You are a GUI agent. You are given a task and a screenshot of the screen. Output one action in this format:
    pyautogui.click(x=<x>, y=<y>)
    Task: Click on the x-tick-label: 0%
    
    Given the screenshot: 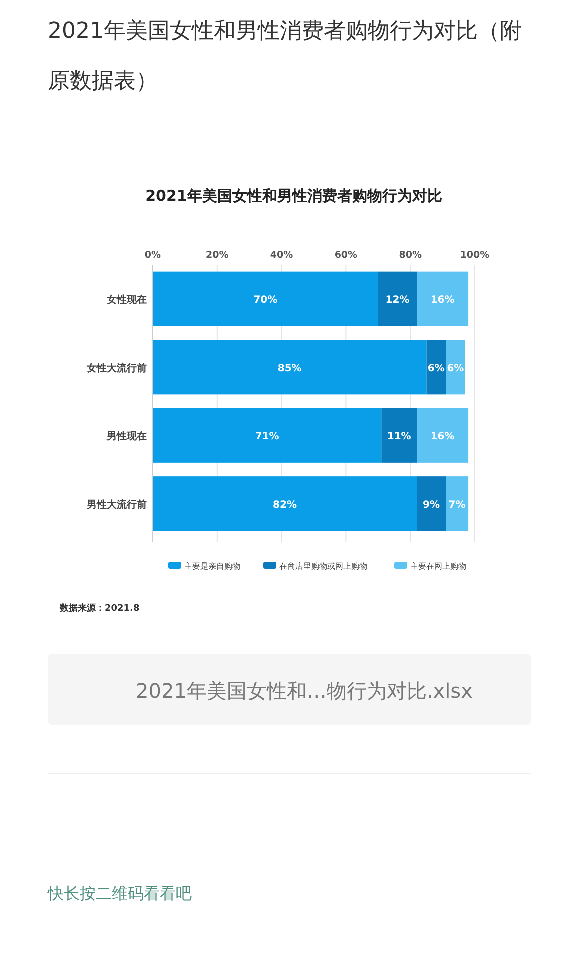 What is the action you would take?
    pyautogui.click(x=153, y=255)
    